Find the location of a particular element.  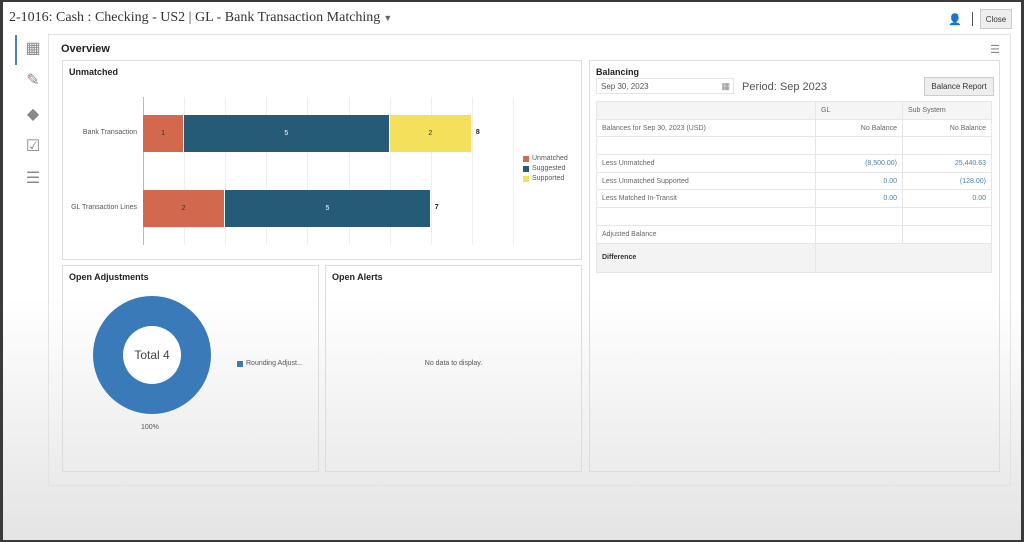

legend-label: Unmatched is located at coordinates (550, 158).